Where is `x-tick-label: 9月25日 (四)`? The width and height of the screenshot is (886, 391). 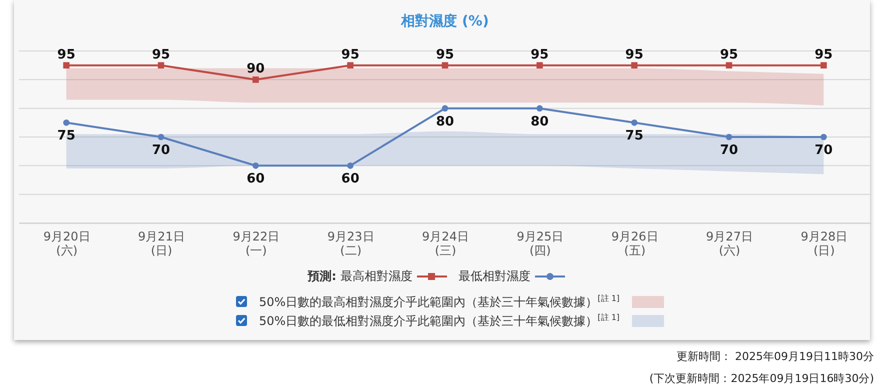
x-tick-label: 9月25日 (四) is located at coordinates (540, 244).